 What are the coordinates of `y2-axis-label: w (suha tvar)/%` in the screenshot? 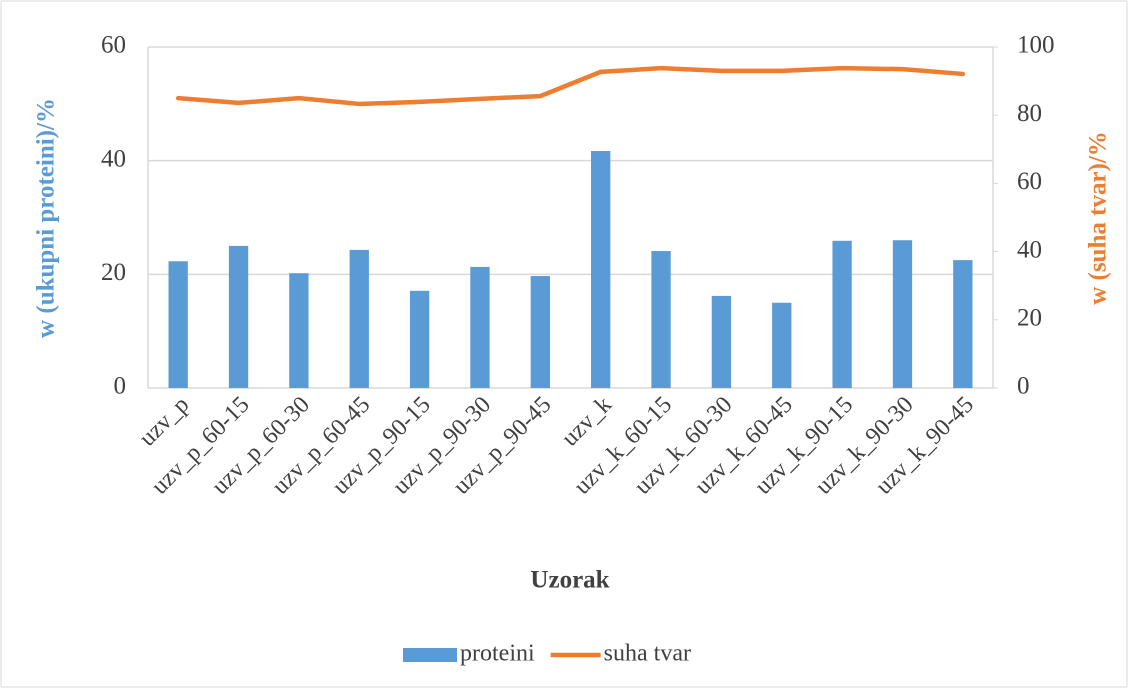 It's located at (1098, 218).